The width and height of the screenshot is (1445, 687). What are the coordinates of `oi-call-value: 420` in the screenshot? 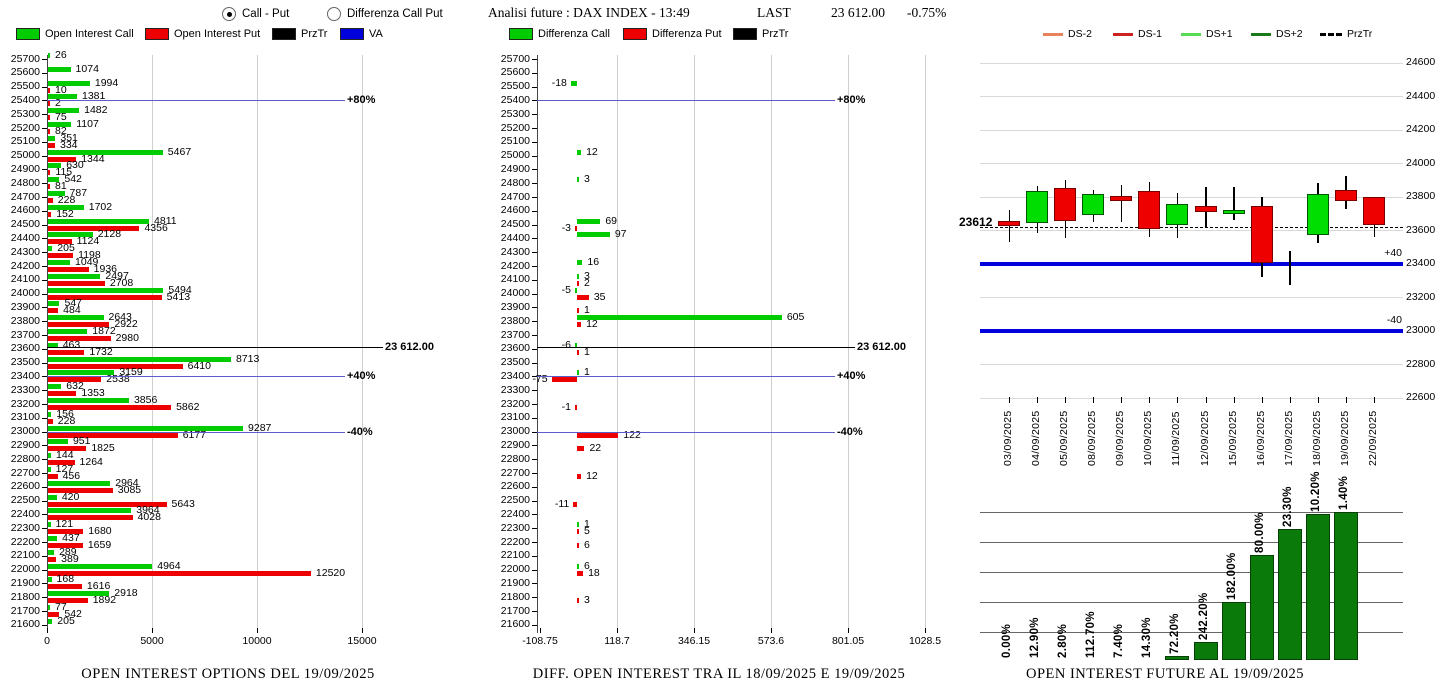 It's located at (70, 496).